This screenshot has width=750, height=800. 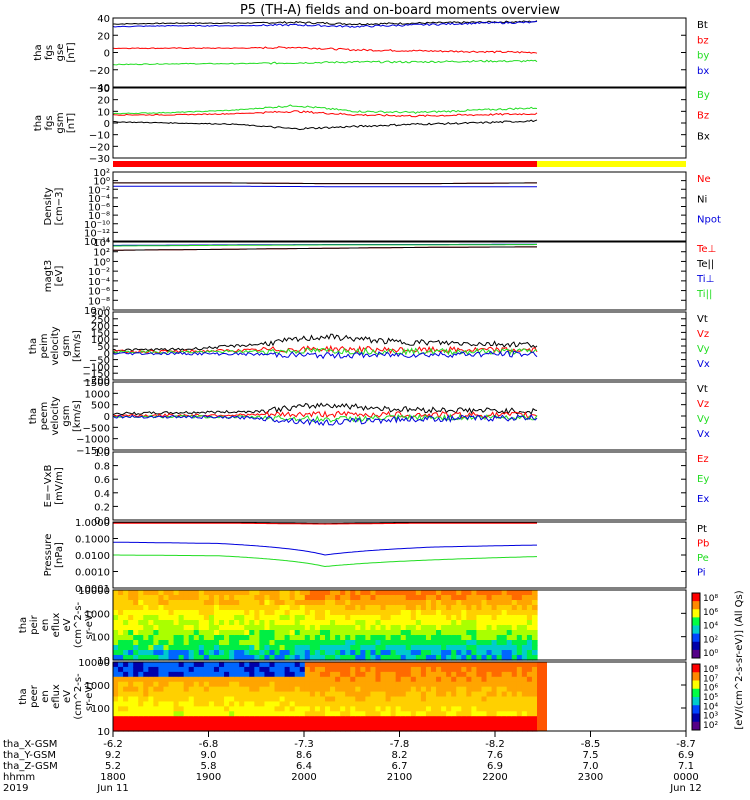 I want to click on ytick-label: 10⁻¹⁴, so click(x=97, y=242).